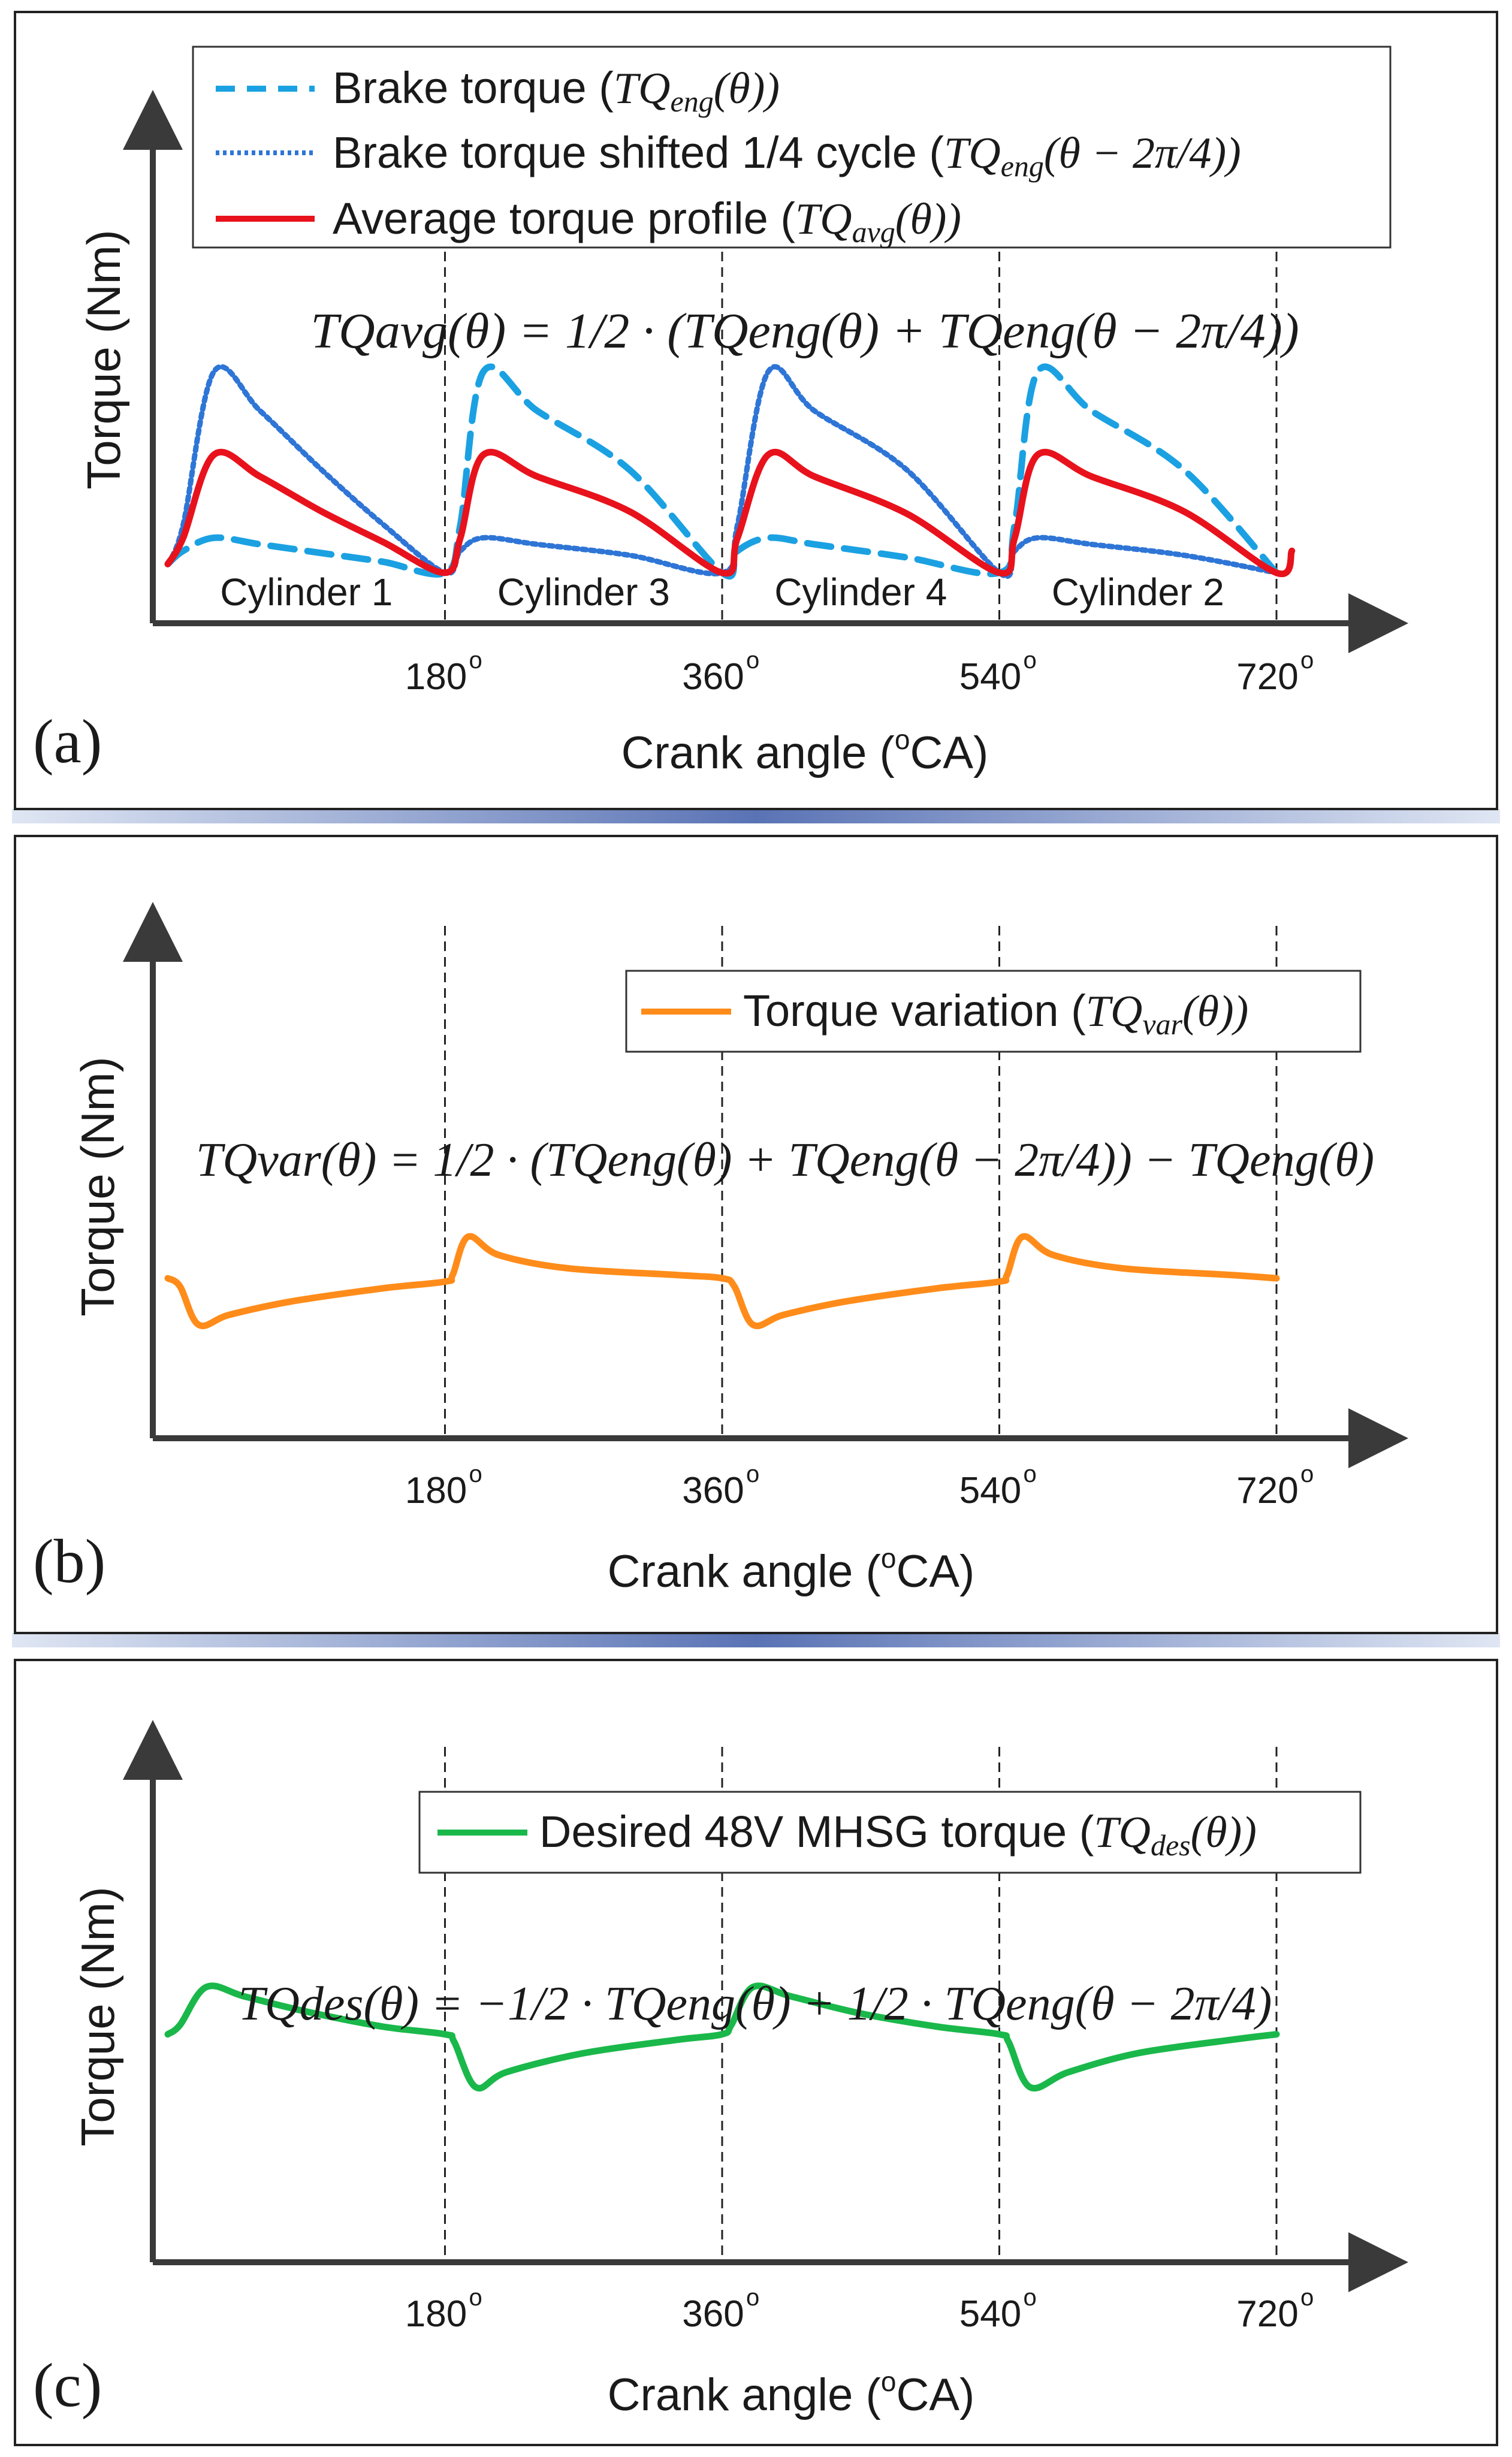 Image resolution: width=1512 pixels, height=2457 pixels. I want to click on cylinder-label-3: Cylinder 4, so click(860, 592).